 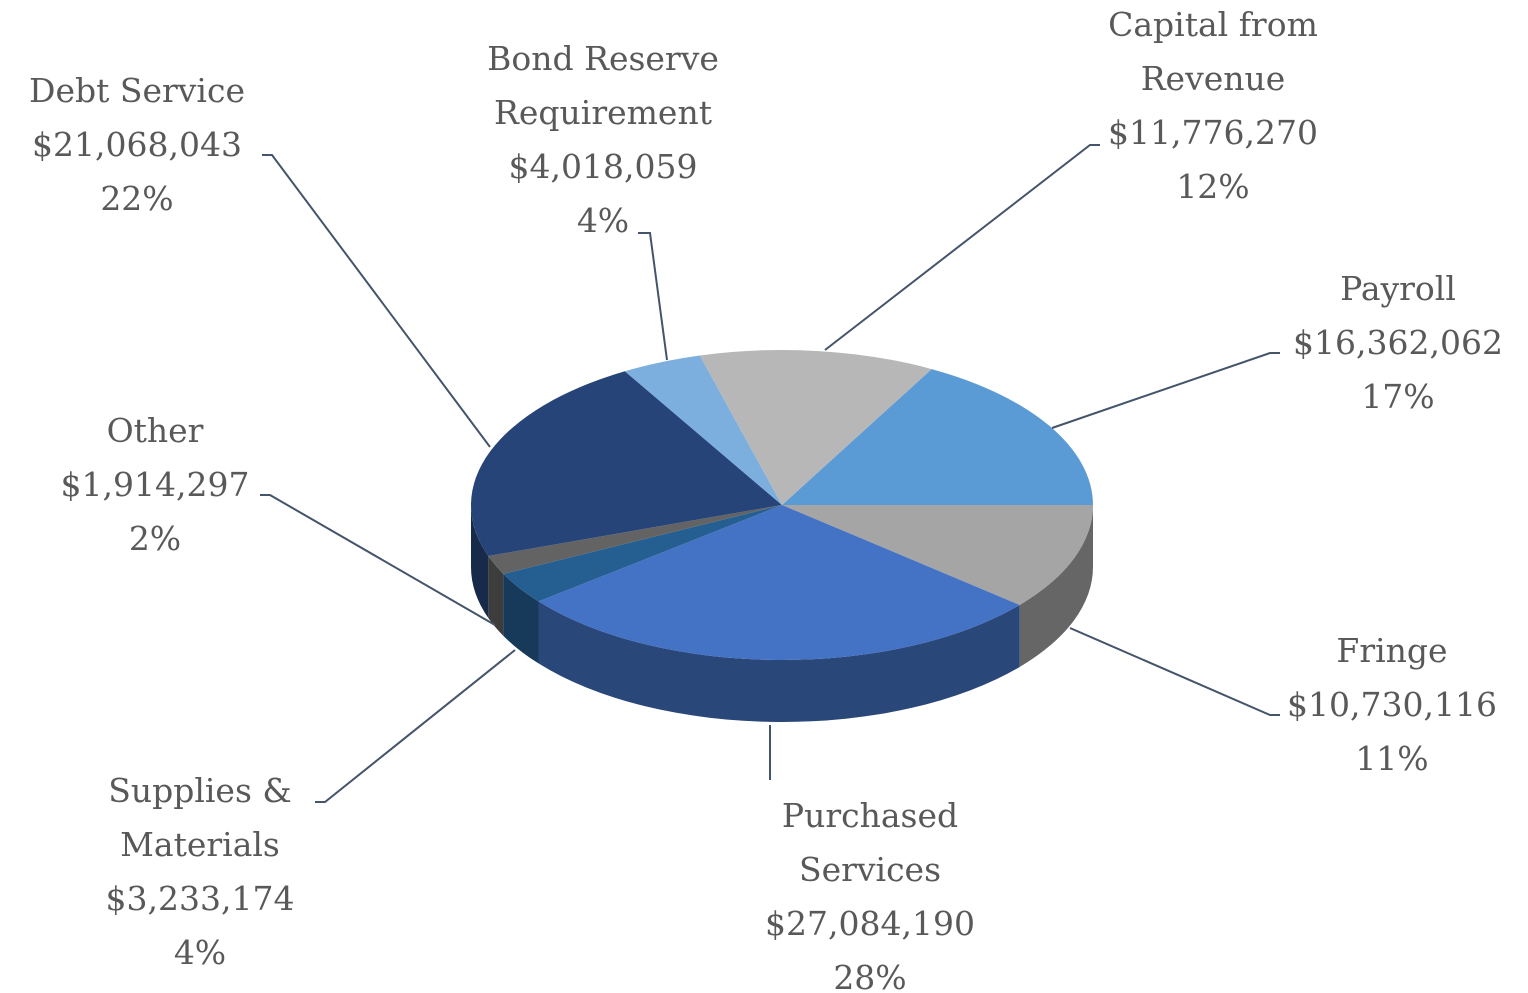 I want to click on data-label: Supplies & Materials $3,233,174 4%, so click(x=200, y=872).